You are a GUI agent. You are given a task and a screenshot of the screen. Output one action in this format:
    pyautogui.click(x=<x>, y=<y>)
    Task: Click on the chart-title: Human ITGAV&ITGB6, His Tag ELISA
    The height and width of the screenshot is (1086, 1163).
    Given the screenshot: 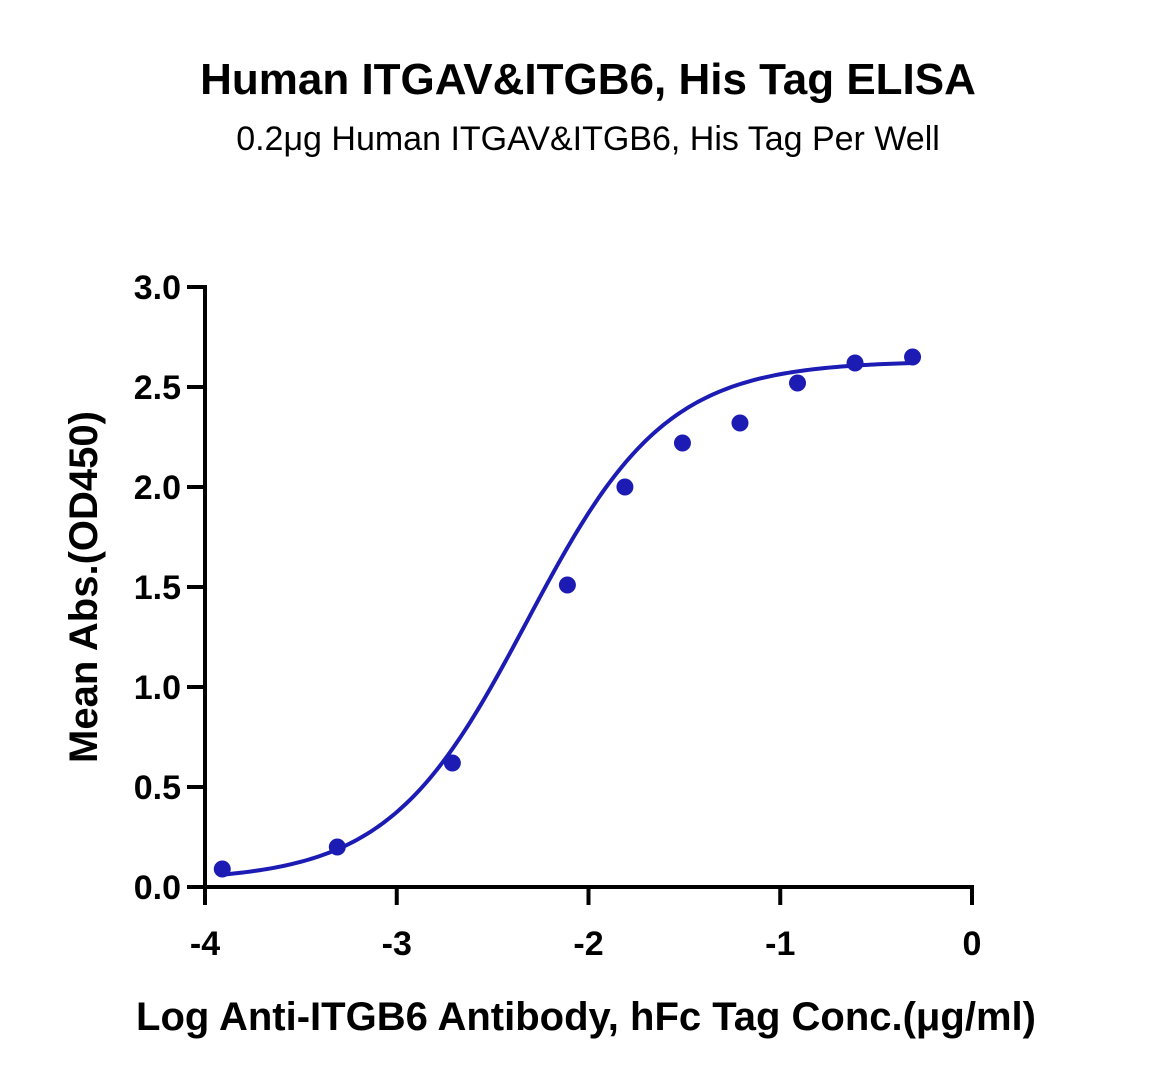 What is the action you would take?
    pyautogui.click(x=588, y=79)
    